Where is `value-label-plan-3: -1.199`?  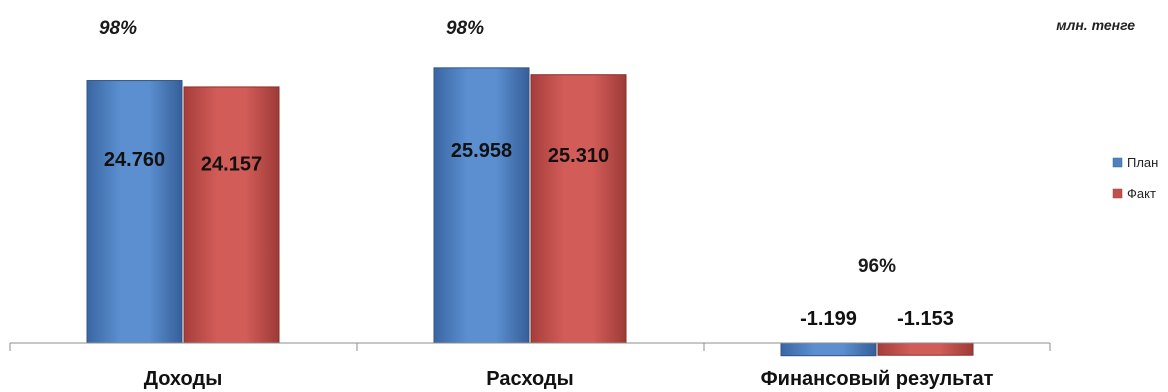 value-label-plan-3: -1.199 is located at coordinates (828, 319).